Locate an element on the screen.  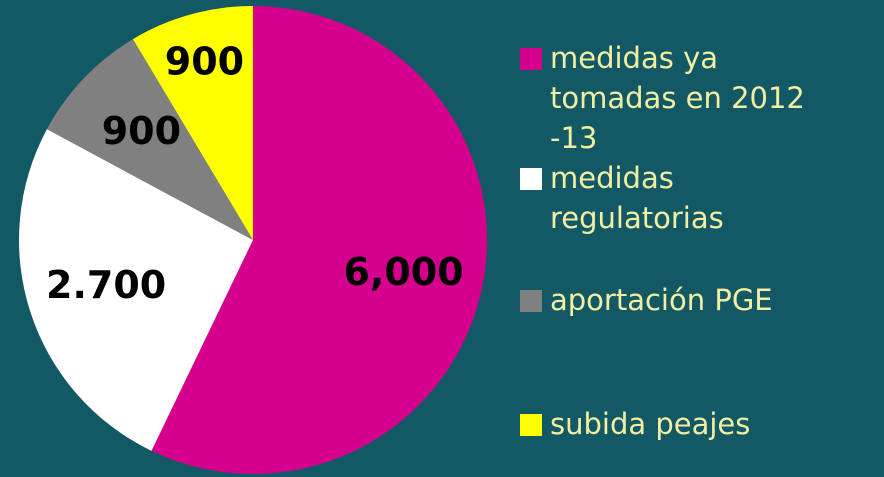
legend-item: medidas ya tomadas en 2012 -13 is located at coordinates (685, 98).